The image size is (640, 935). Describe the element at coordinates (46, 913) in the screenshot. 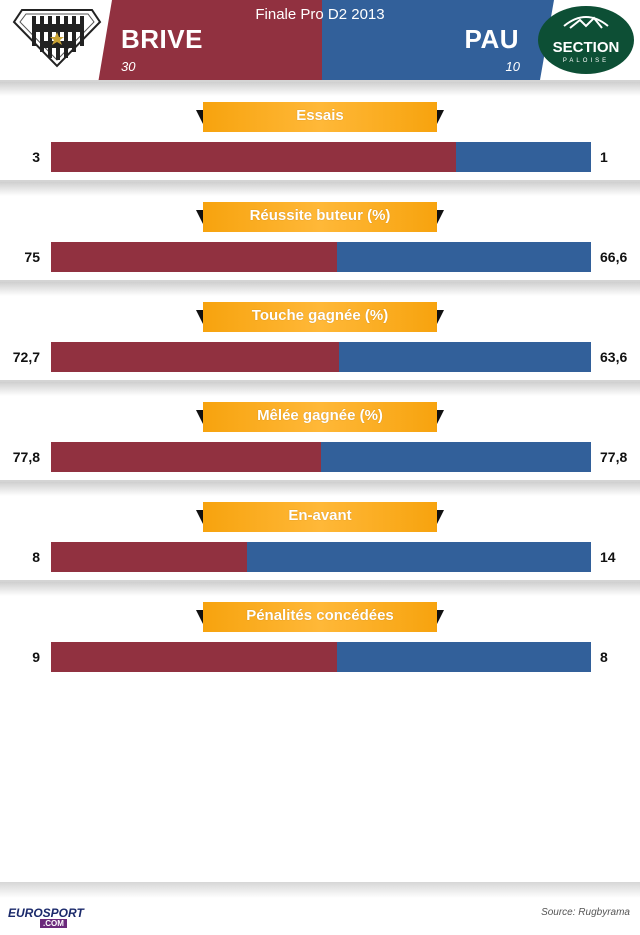

I see `eurosport-logo: EUROSPORT` at that location.